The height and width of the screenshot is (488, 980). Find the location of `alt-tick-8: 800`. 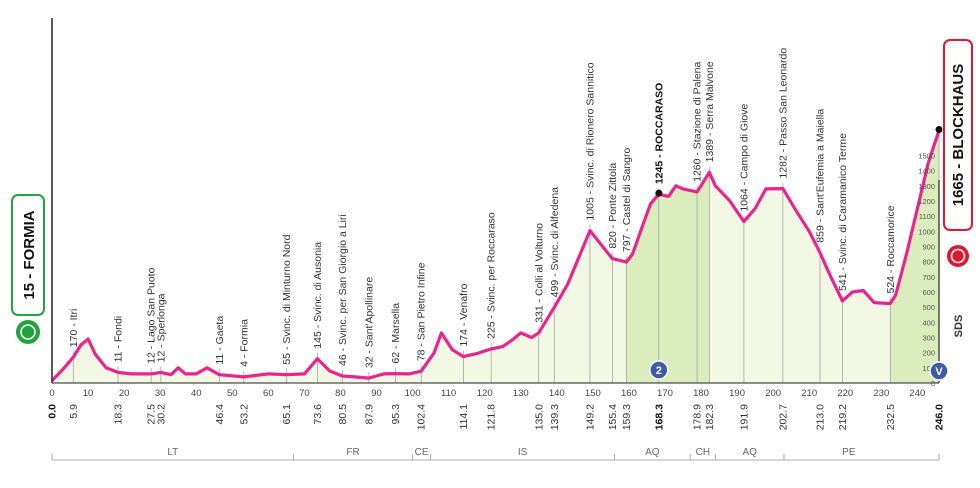

alt-tick-8: 800 is located at coordinates (928, 262).